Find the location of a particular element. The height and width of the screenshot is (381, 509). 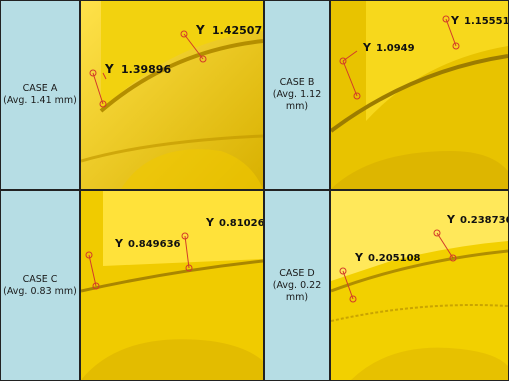

case-c-avg: (Avg. 0.83 mm) is located at coordinates (40, 291).